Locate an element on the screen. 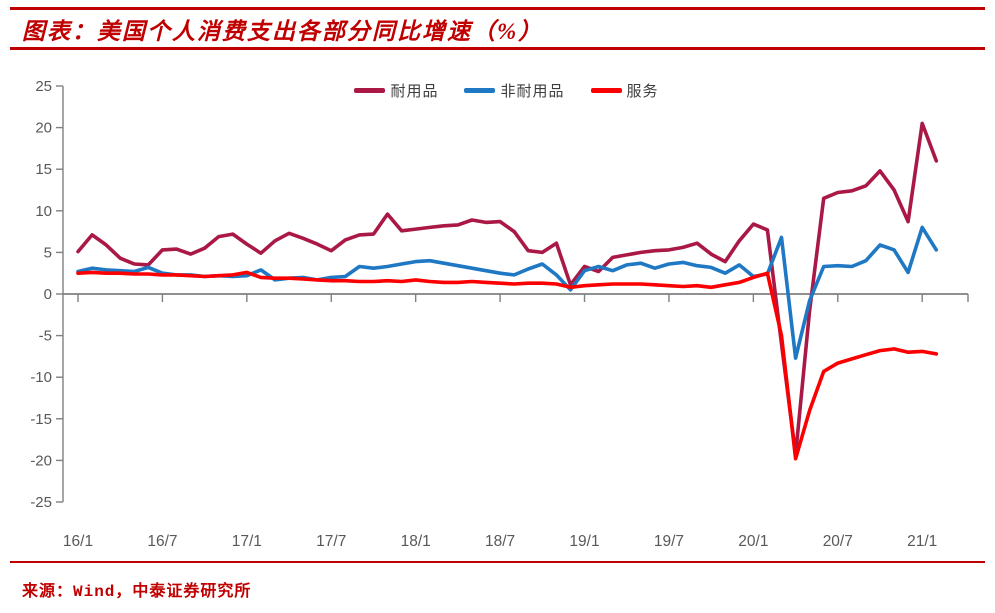 This screenshot has height=613, width=995. figure-title: 图表：美国个人消费支出各部分同比增速（%） is located at coordinates (283, 31).